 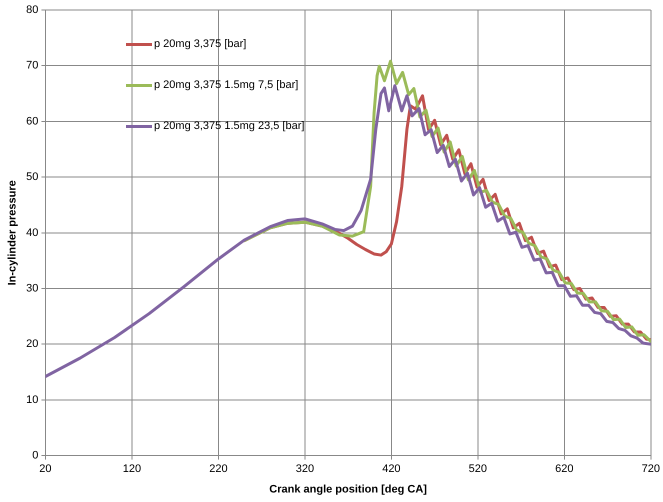 I want to click on x-tick-label: 720, so click(x=651, y=469).